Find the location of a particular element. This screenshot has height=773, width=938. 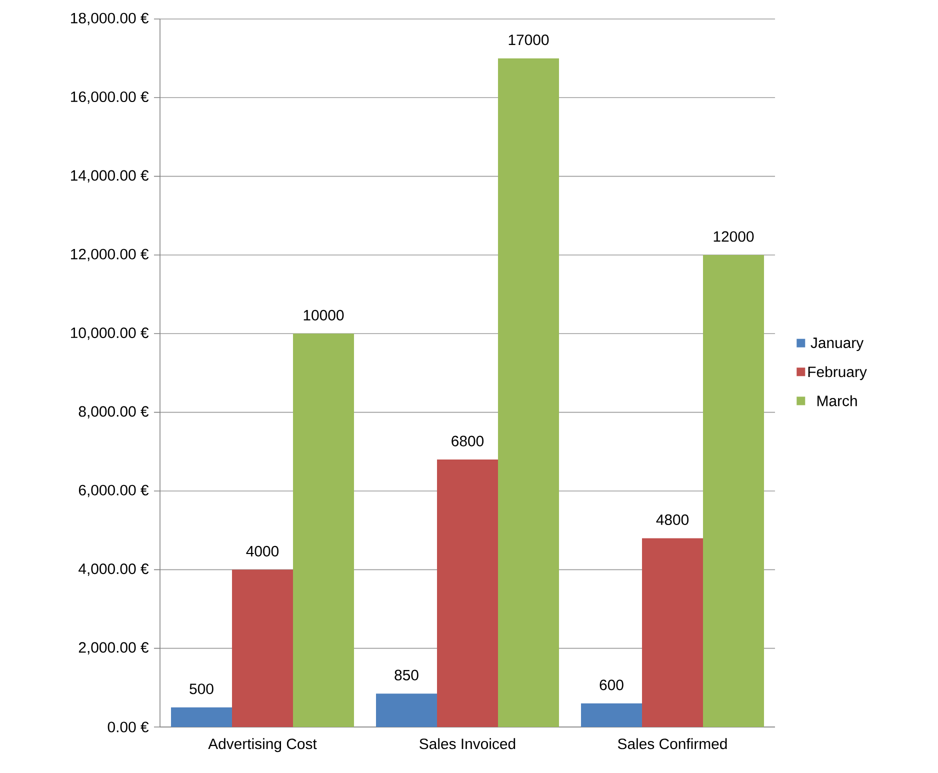

legend-label: February is located at coordinates (837, 373).